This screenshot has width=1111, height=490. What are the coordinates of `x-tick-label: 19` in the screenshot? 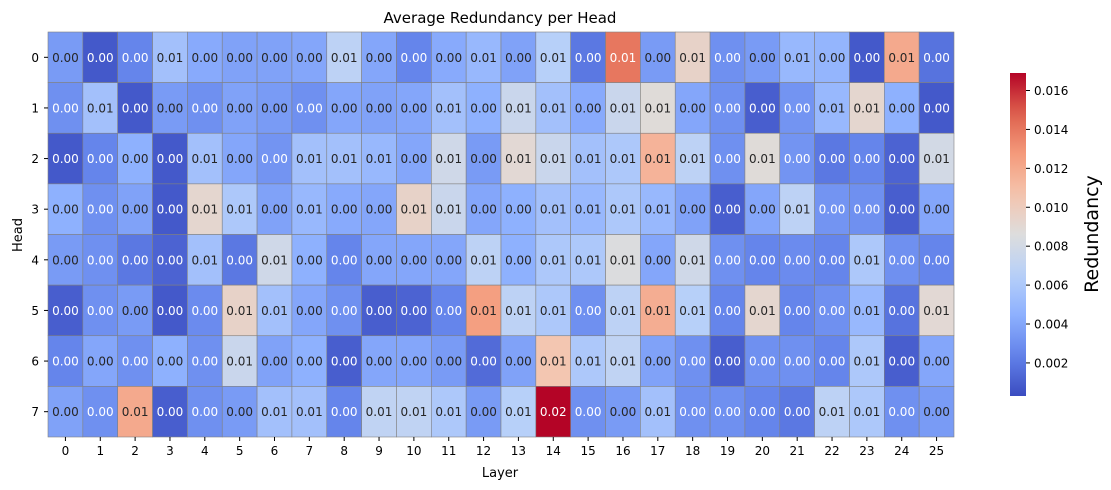 It's located at (727, 451).